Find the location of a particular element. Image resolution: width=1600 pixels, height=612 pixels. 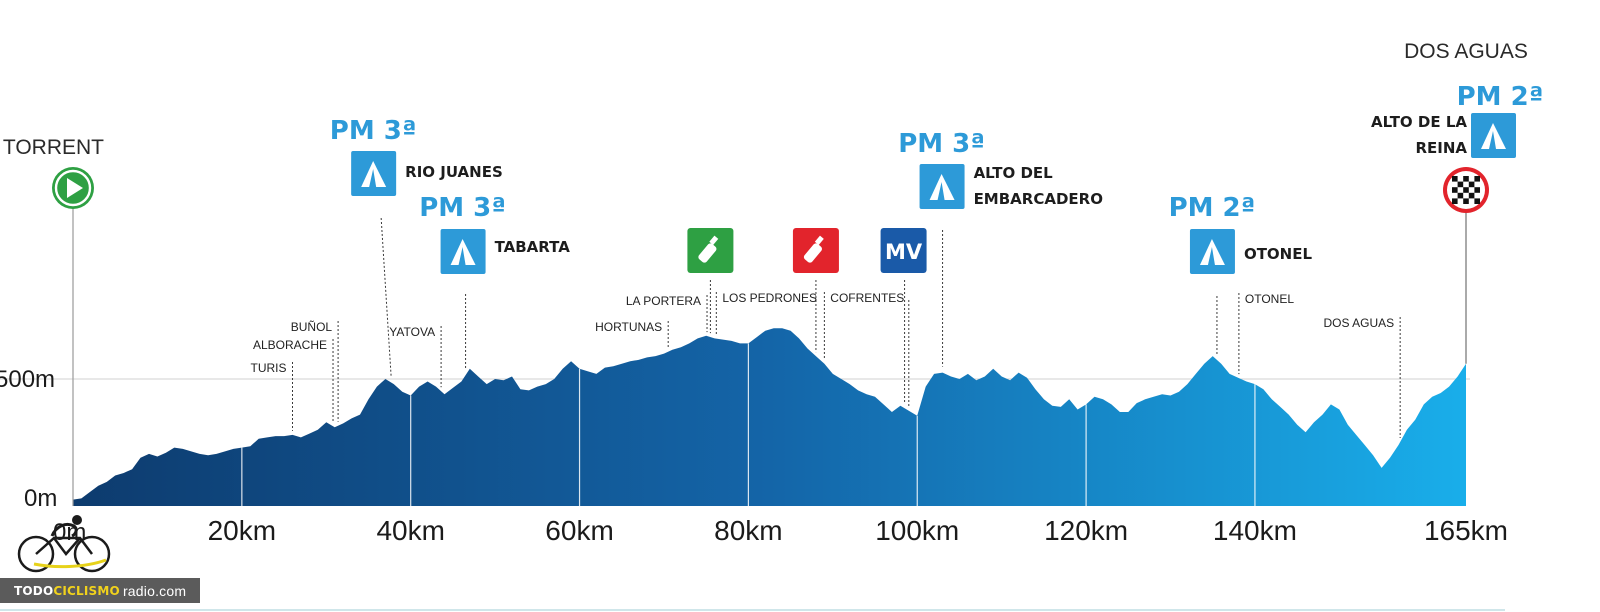

x-axis-tick-label: 165km is located at coordinates (1466, 530).